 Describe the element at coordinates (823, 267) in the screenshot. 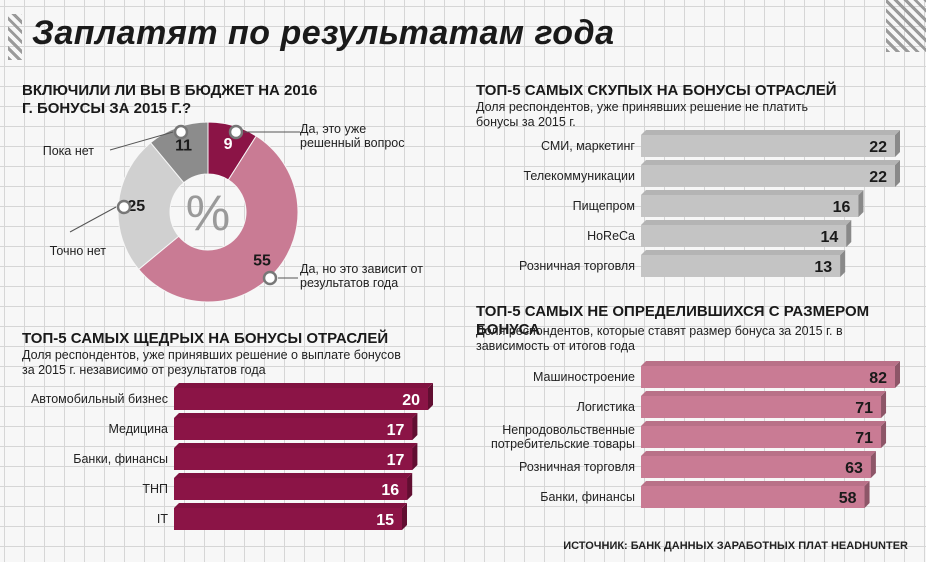

I see `bar-value-label: 13` at that location.